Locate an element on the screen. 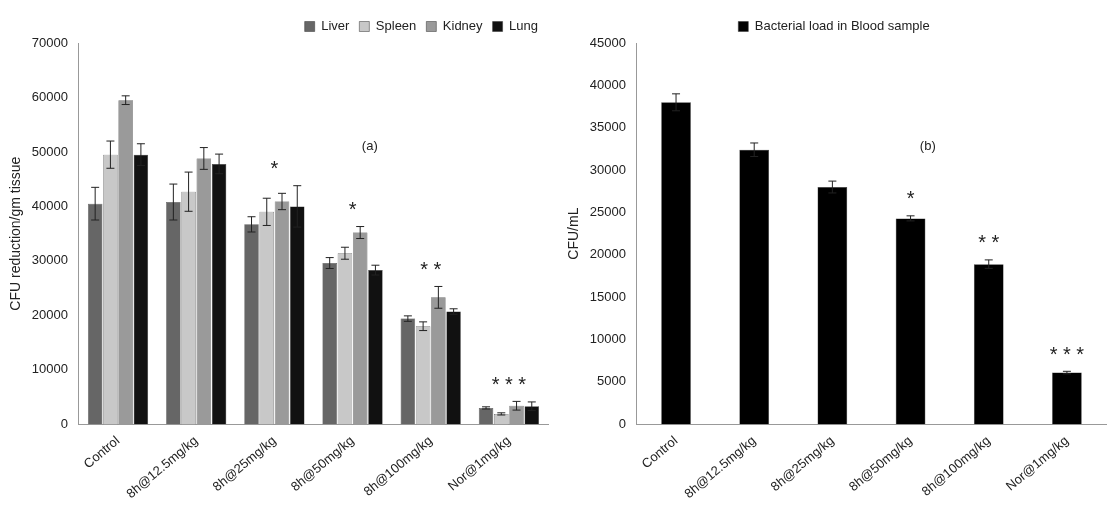  legend-label: Spleen is located at coordinates (396, 26).